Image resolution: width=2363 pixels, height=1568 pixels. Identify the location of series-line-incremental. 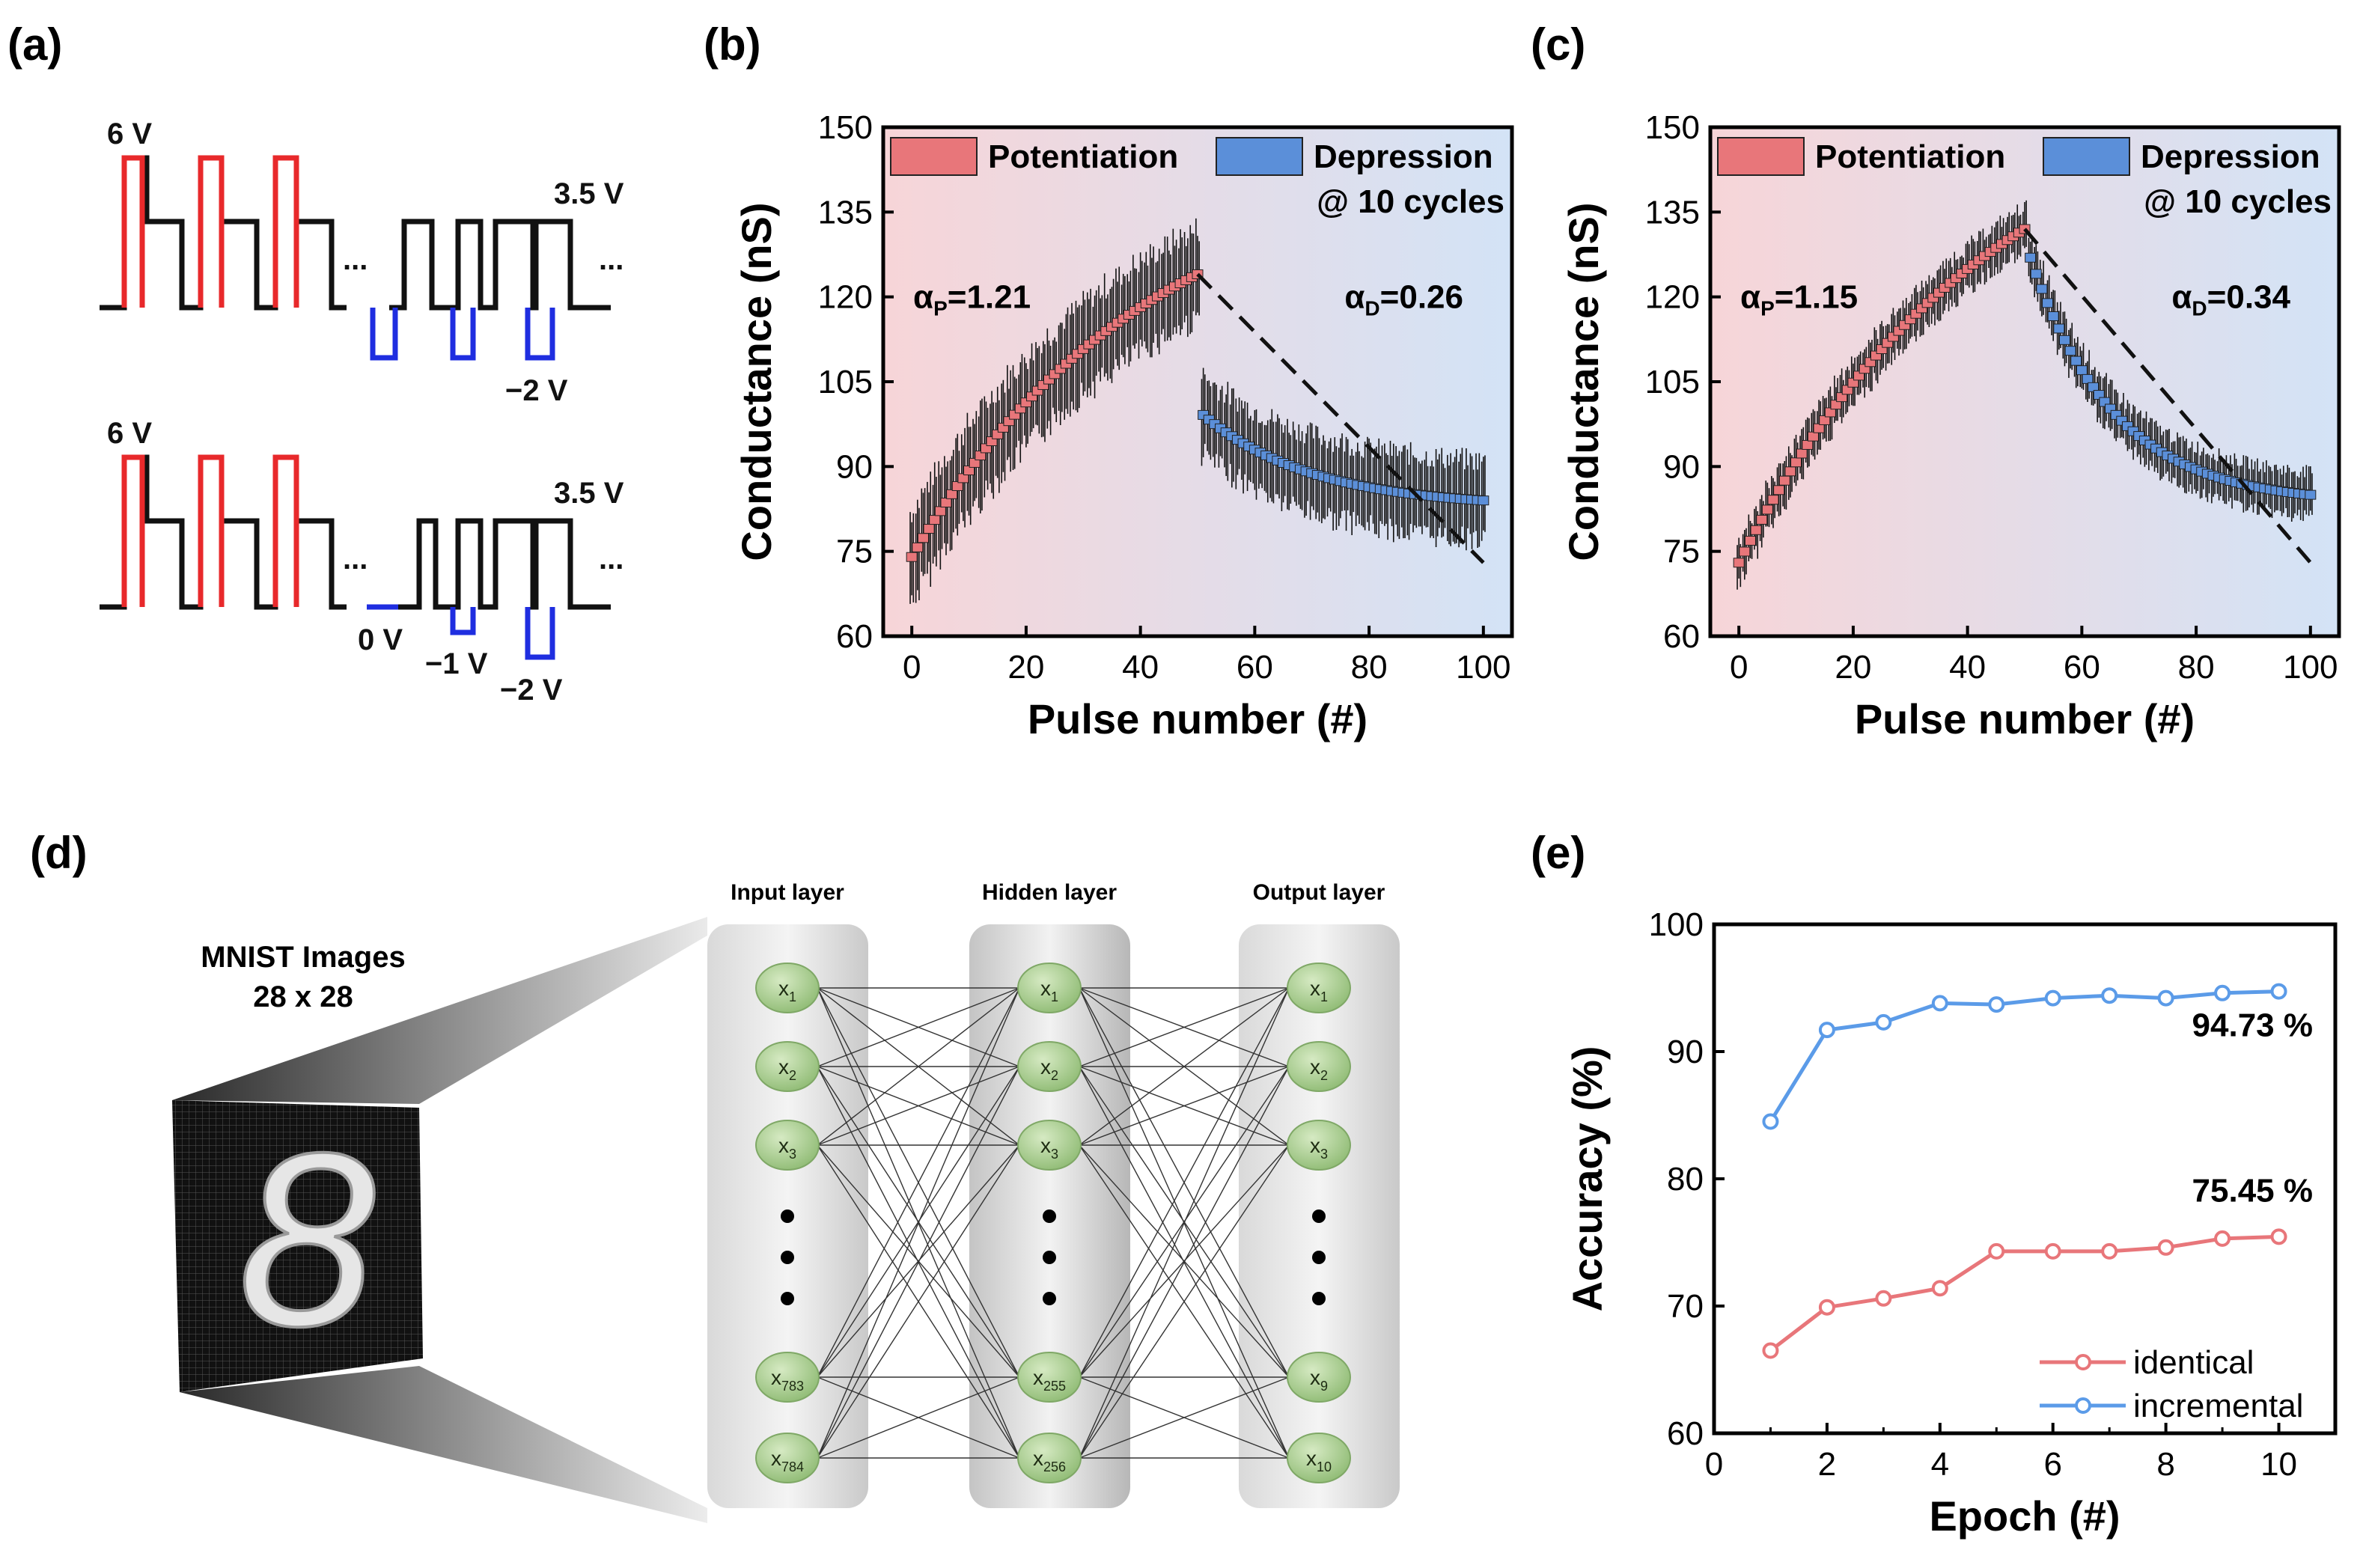
(2024, 1056).